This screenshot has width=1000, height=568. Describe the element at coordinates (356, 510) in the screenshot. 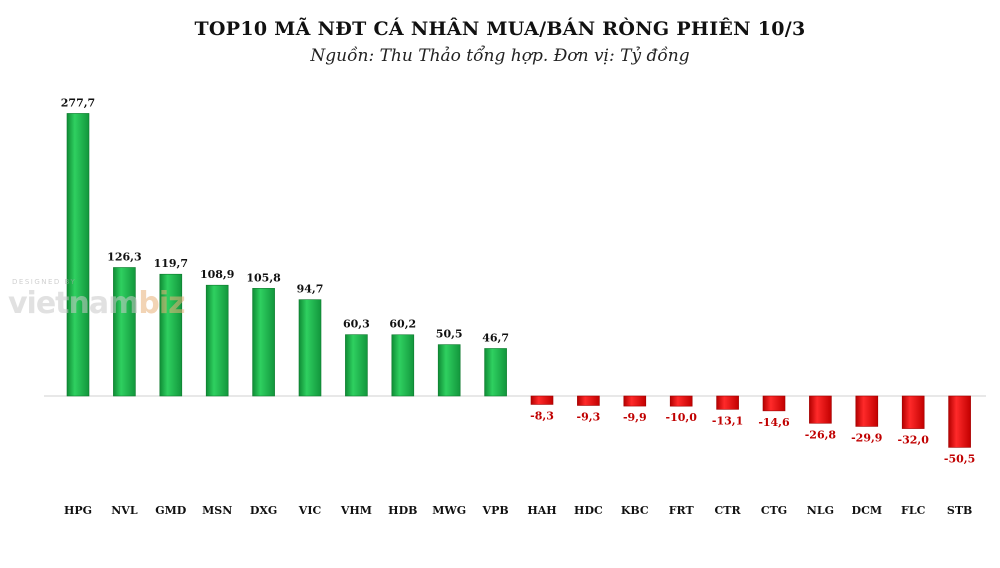

I see `category-label-vhm: VHM` at that location.